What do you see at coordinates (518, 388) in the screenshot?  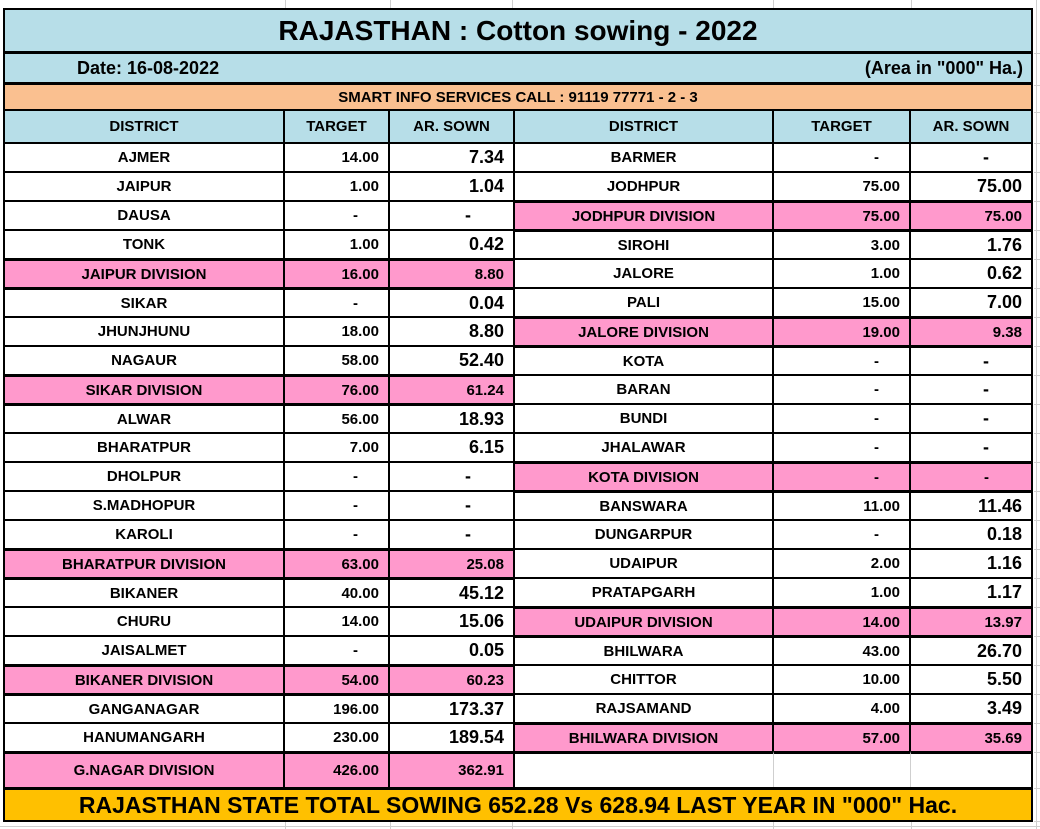 I see `table-row: SIKAR DIVISION 76.00 61.24 BARAN - -` at bounding box center [518, 388].